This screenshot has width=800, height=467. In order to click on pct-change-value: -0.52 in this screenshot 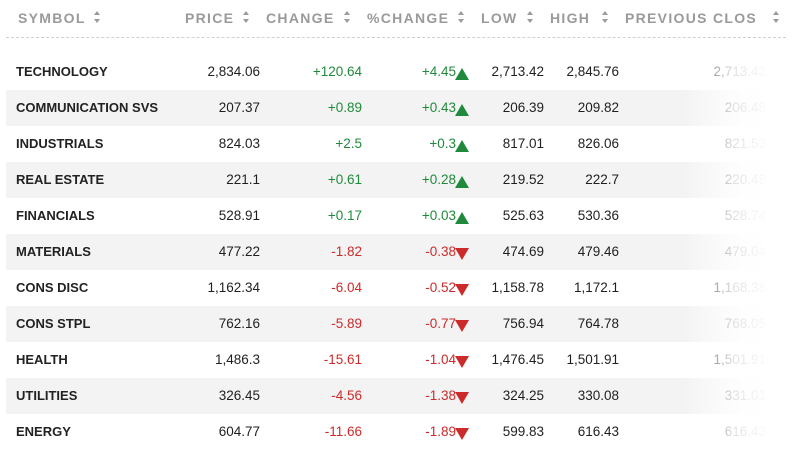, I will do `click(440, 287)`.